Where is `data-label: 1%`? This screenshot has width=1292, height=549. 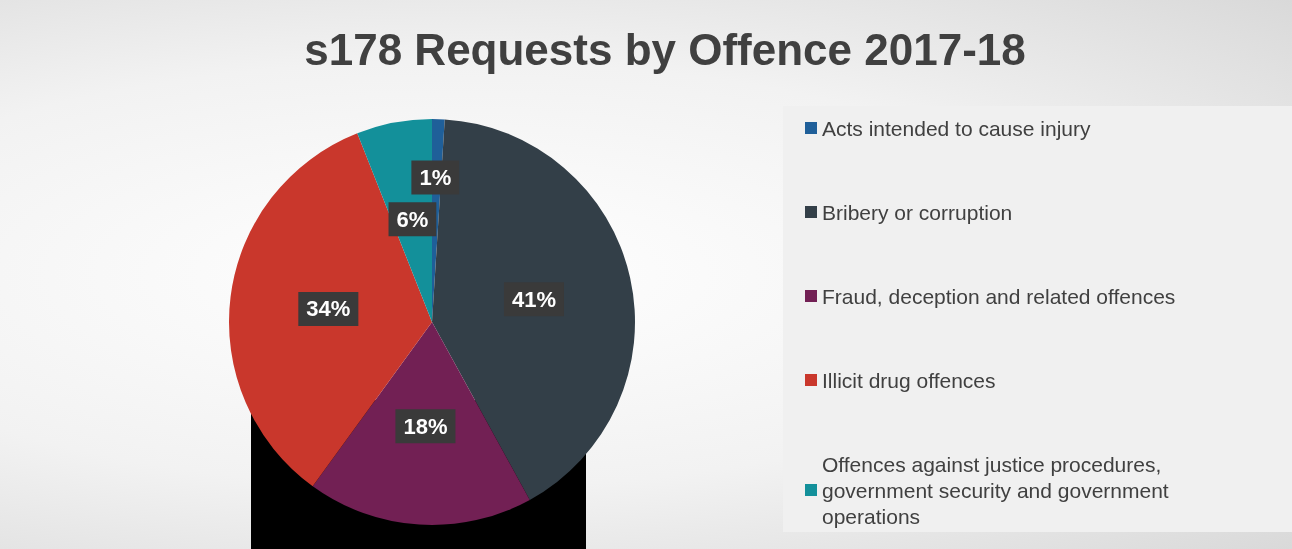 data-label: 1% is located at coordinates (435, 178).